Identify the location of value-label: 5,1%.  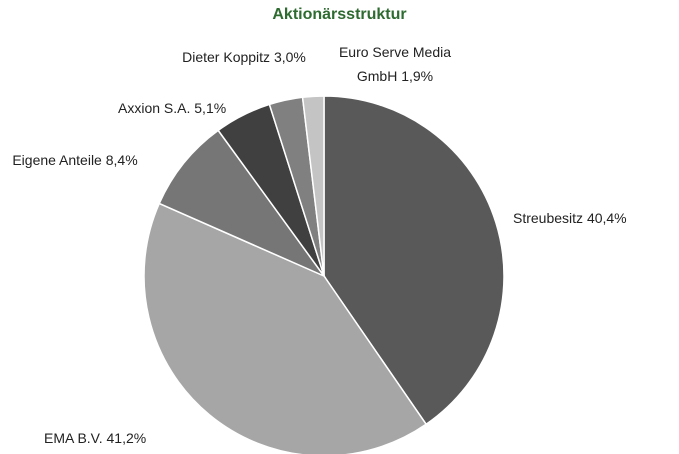
(210, 108).